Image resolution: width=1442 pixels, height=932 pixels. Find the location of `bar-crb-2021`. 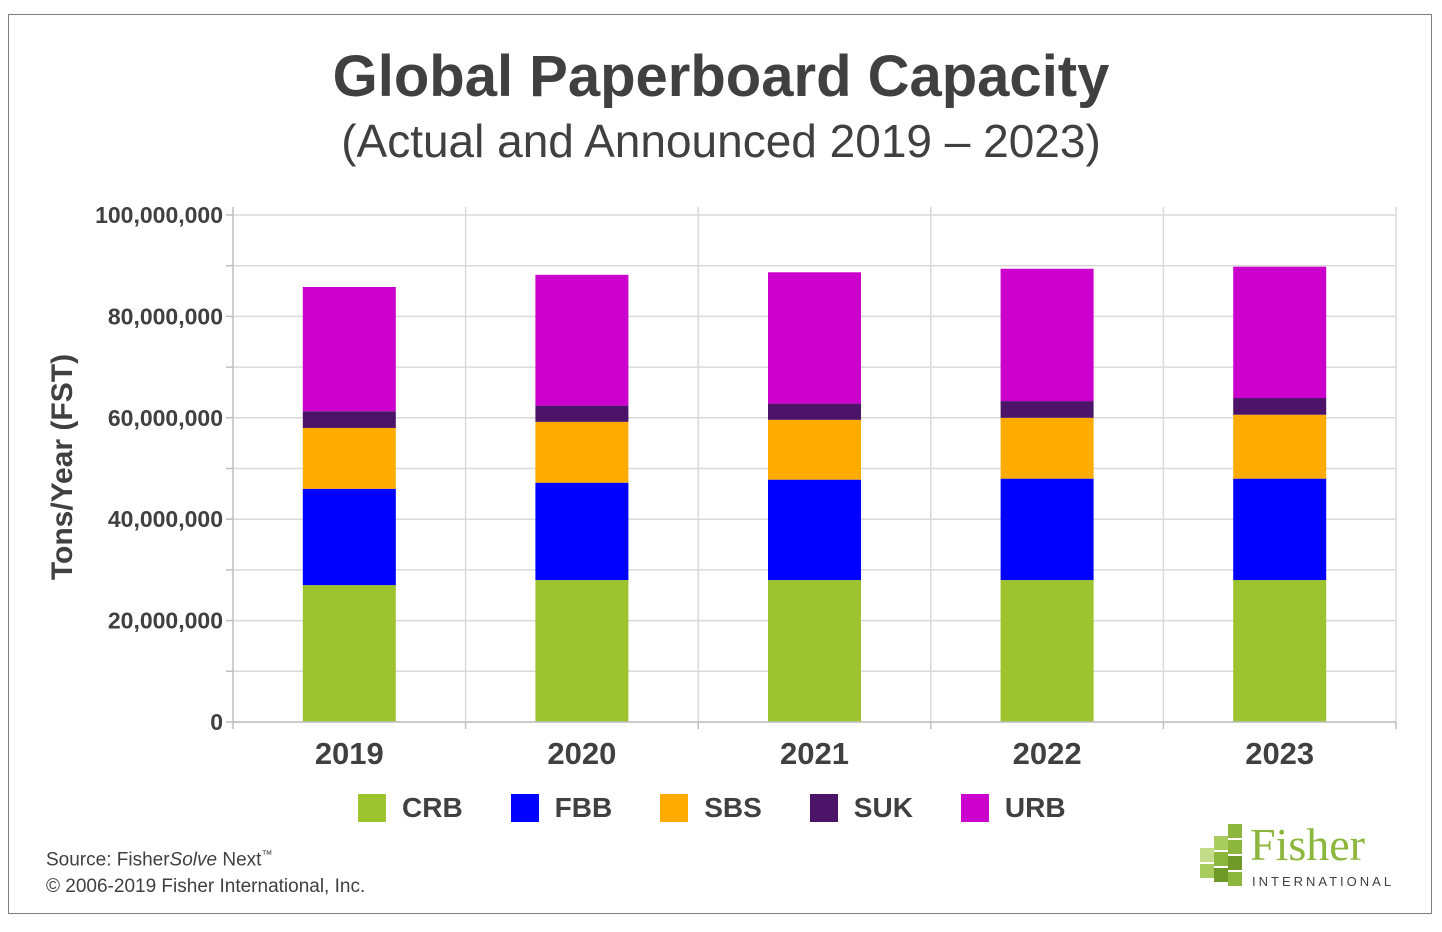

bar-crb-2021 is located at coordinates (814, 651).